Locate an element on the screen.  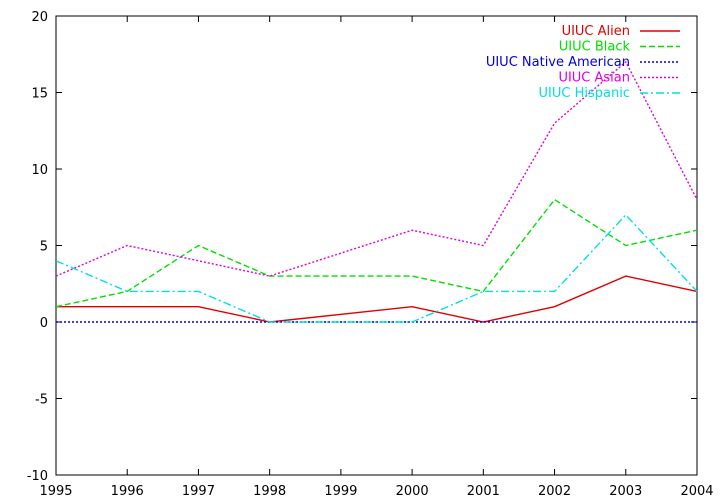
y-tick-label: 20 is located at coordinates (39, 17).